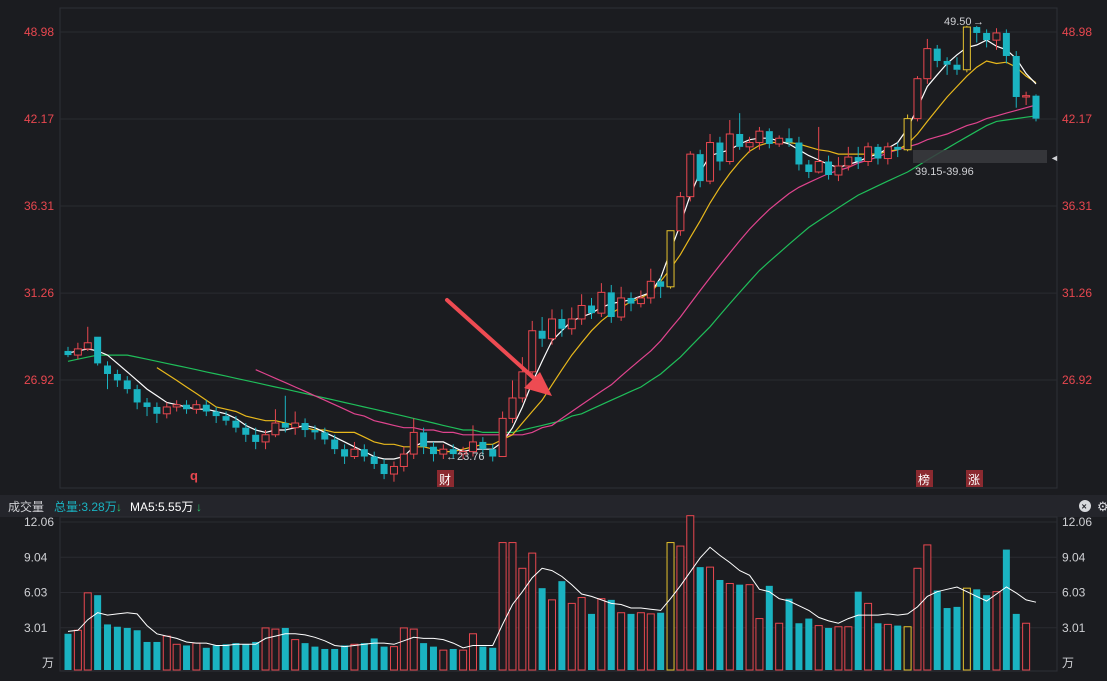 This screenshot has height=681, width=1107. Describe the element at coordinates (1085, 506) in the screenshot. I see `close-icon: ×` at that location.